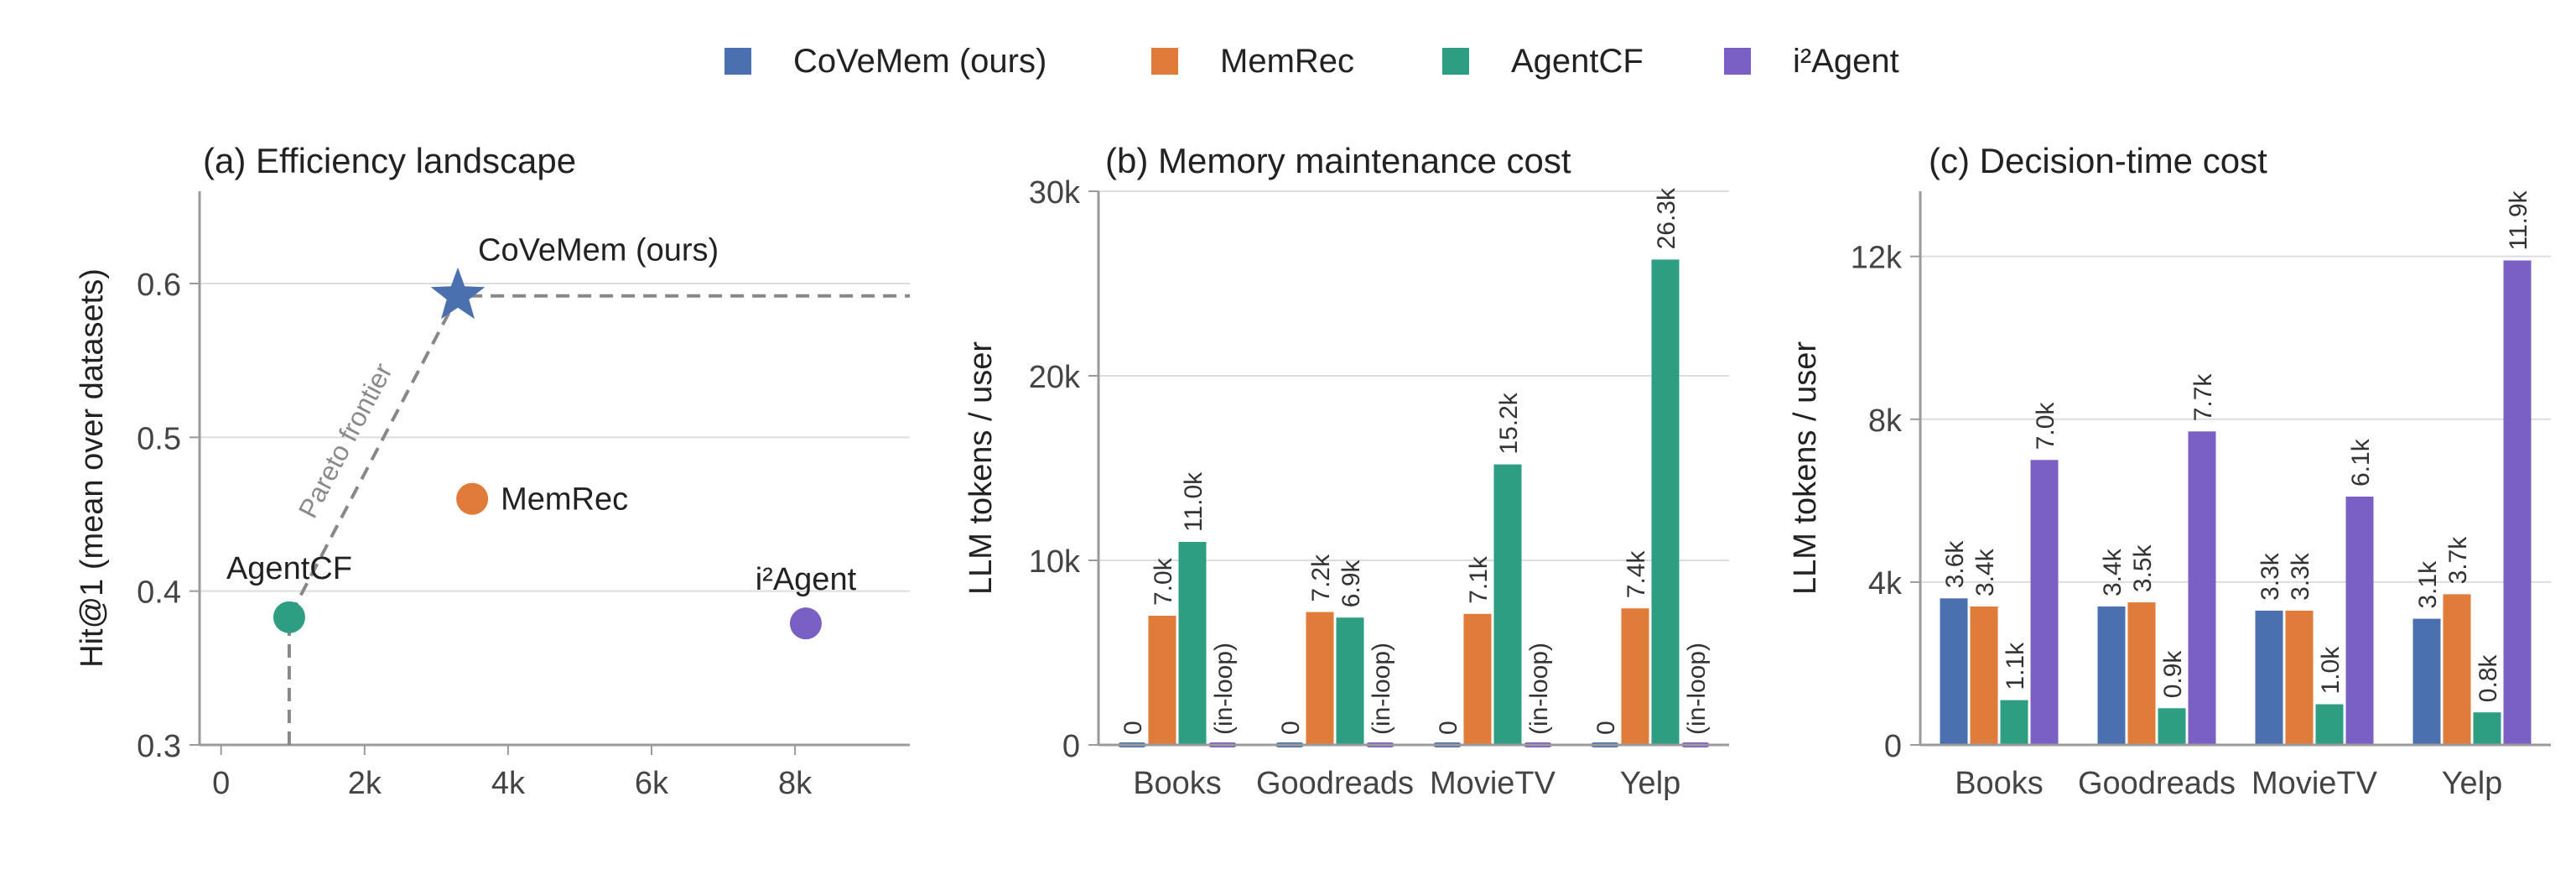 The height and width of the screenshot is (885, 2576). I want to click on legend-label-1: MemRec, so click(1287, 61).